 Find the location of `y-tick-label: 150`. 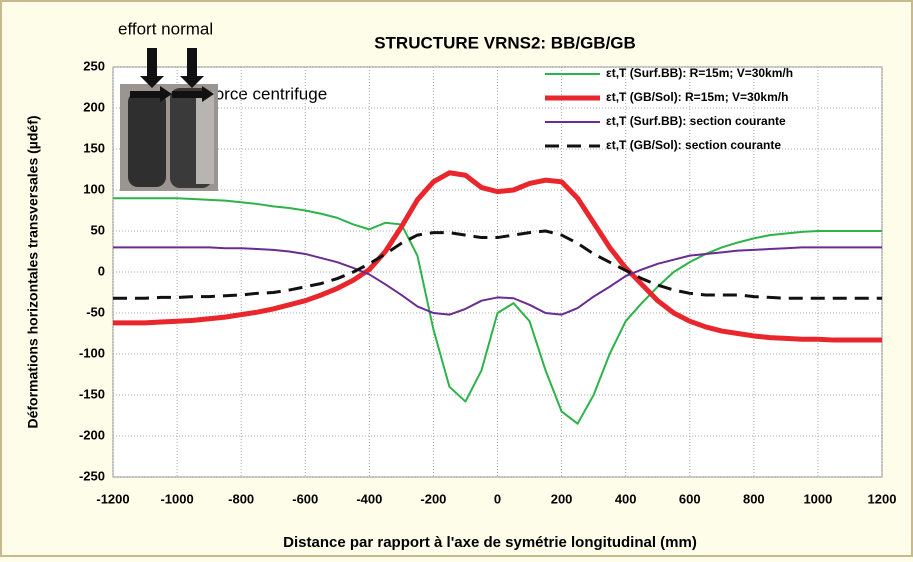

y-tick-label: 150 is located at coordinates (94, 147).